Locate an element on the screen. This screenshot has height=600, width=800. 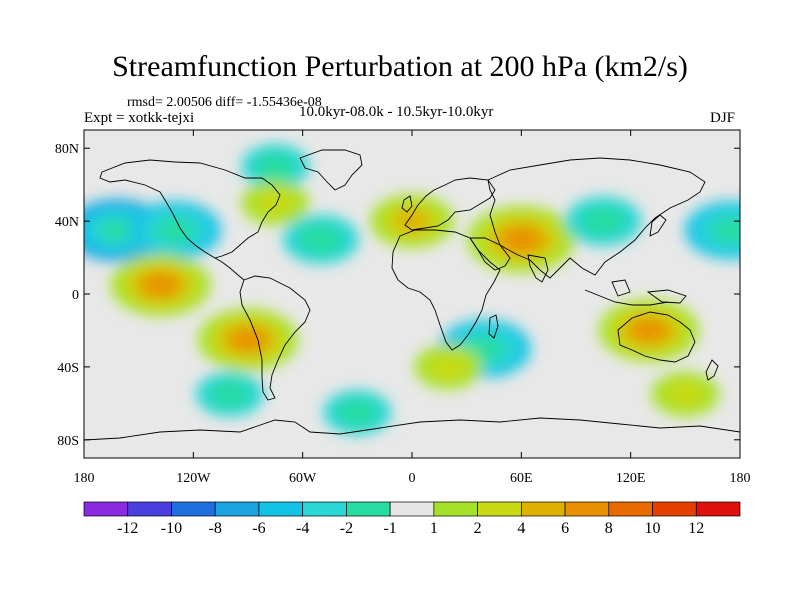
coastline-new-guinea is located at coordinates (666, 296).